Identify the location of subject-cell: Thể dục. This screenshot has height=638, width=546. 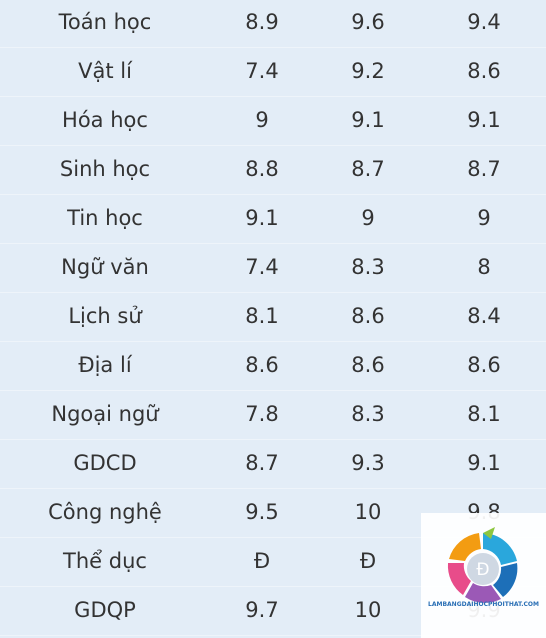
(105, 561).